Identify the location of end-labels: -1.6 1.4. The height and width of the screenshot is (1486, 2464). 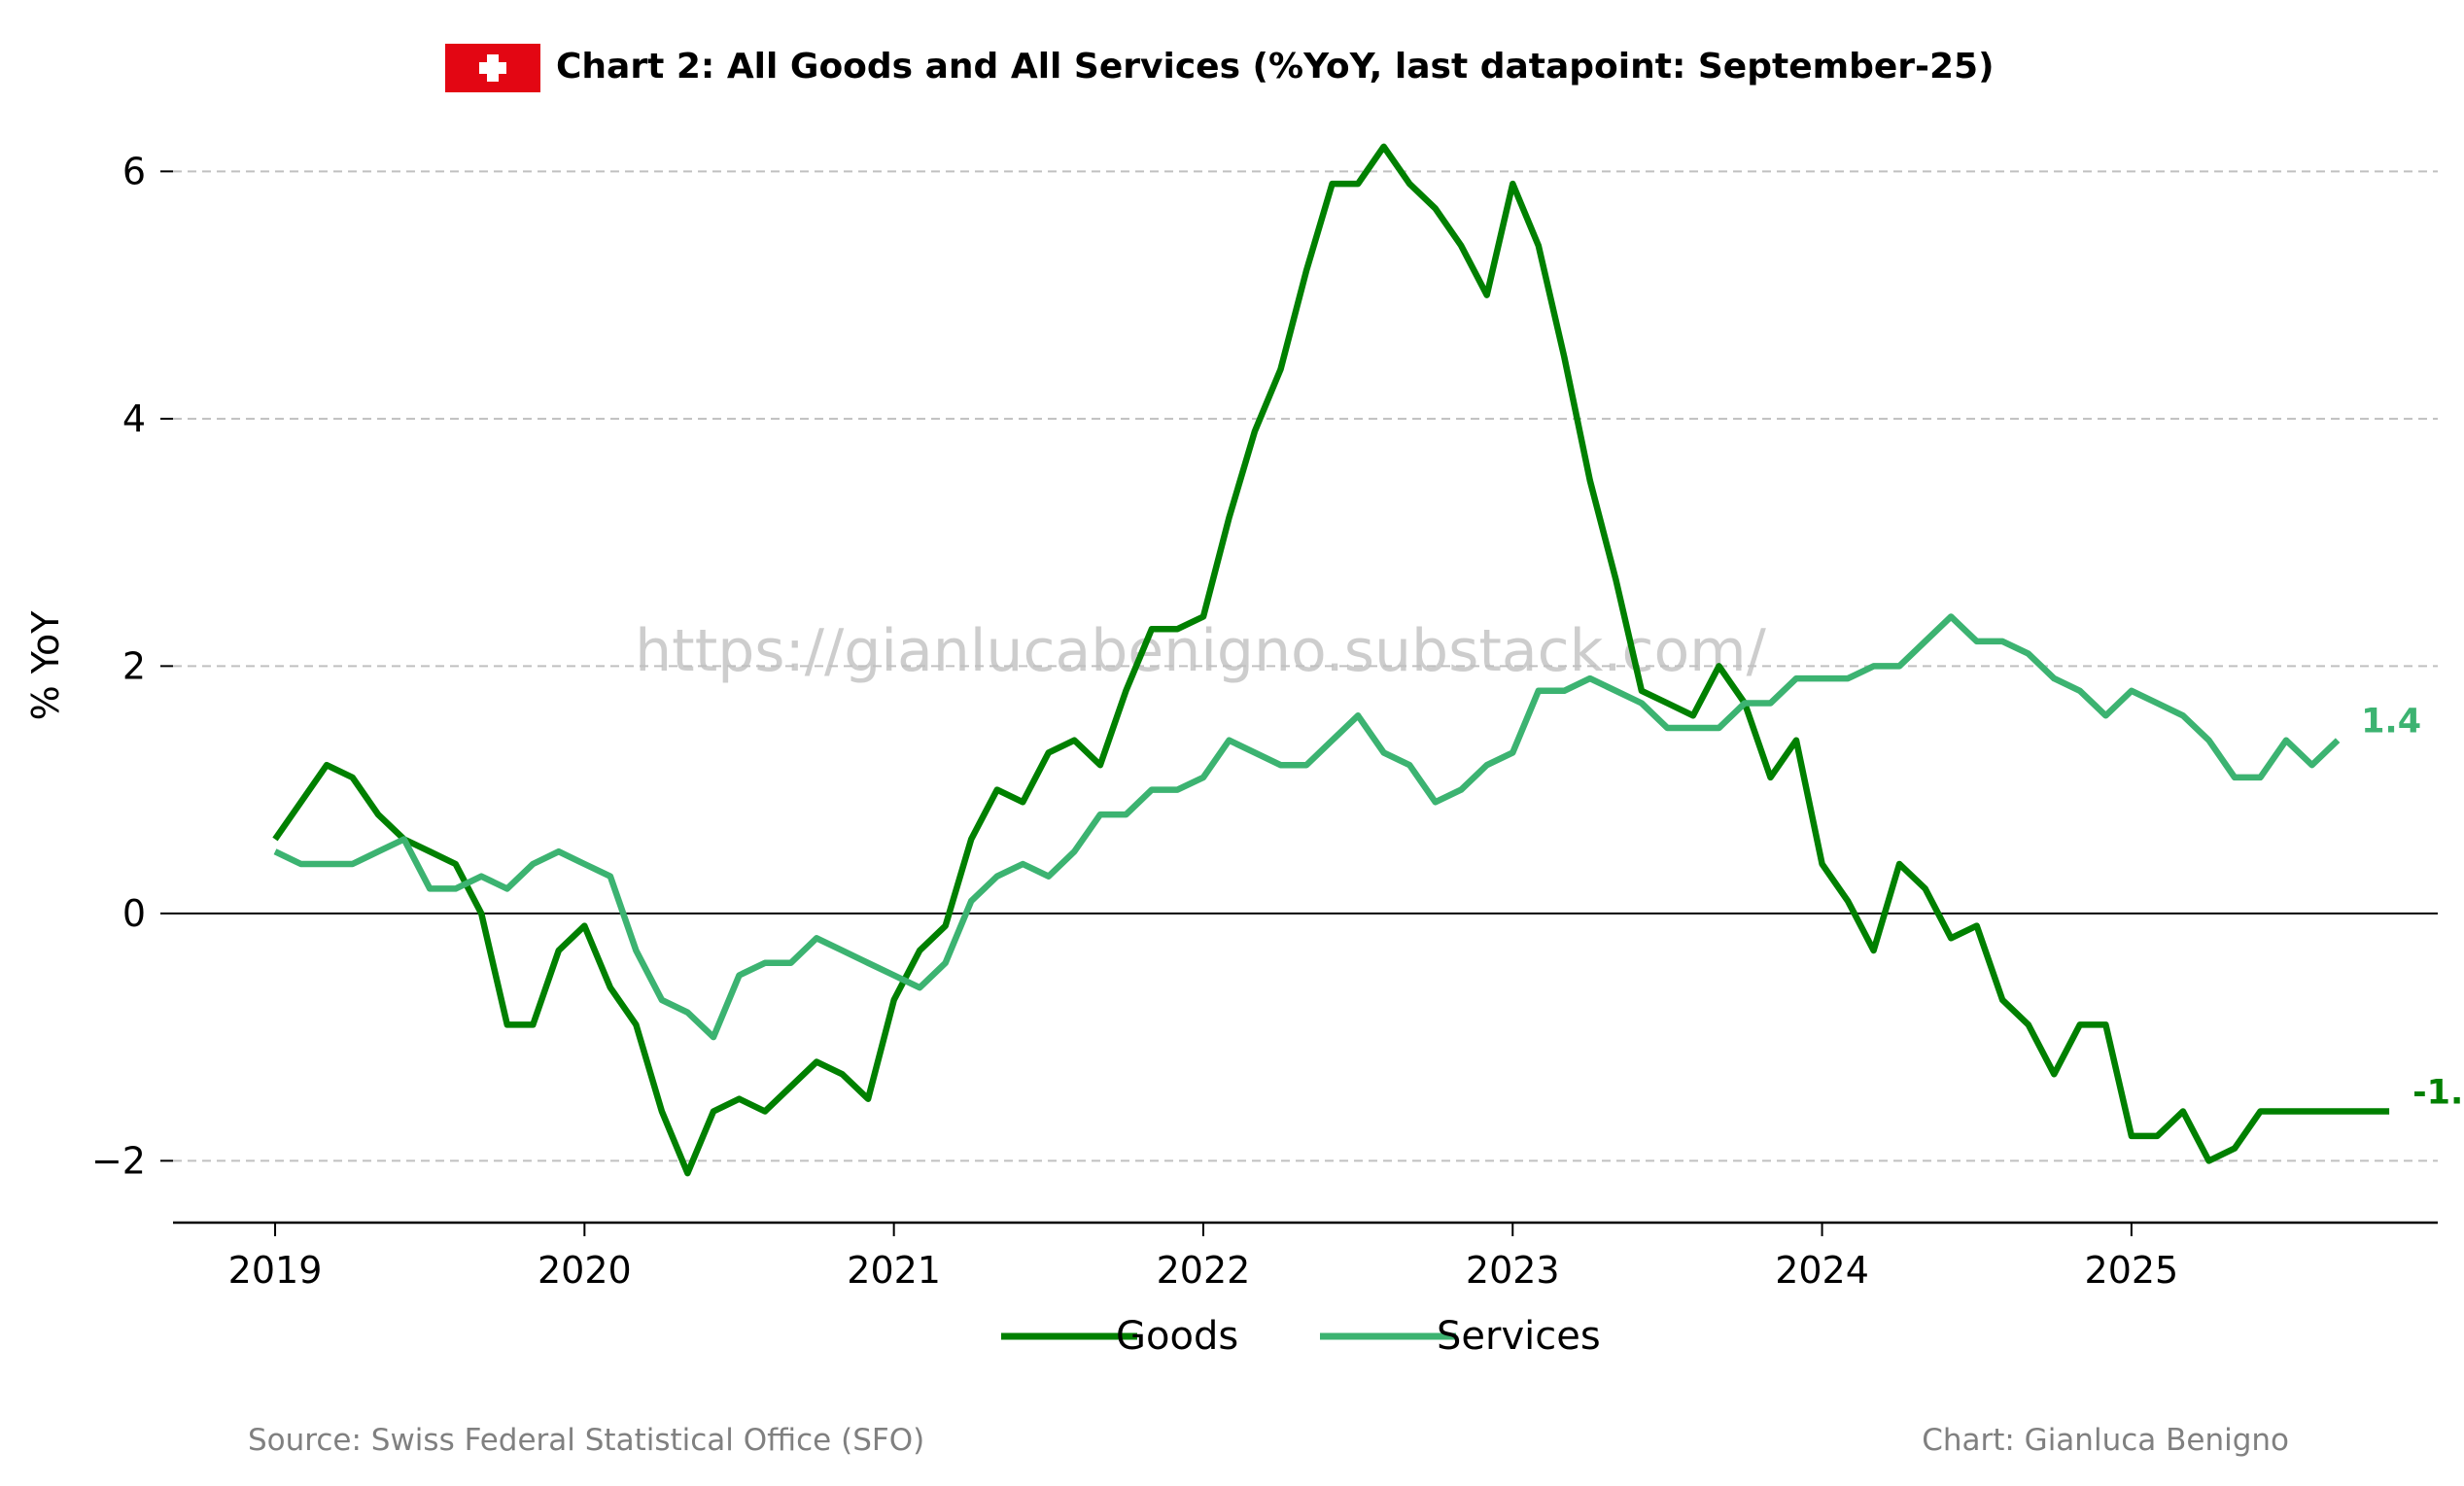
(2412, 908).